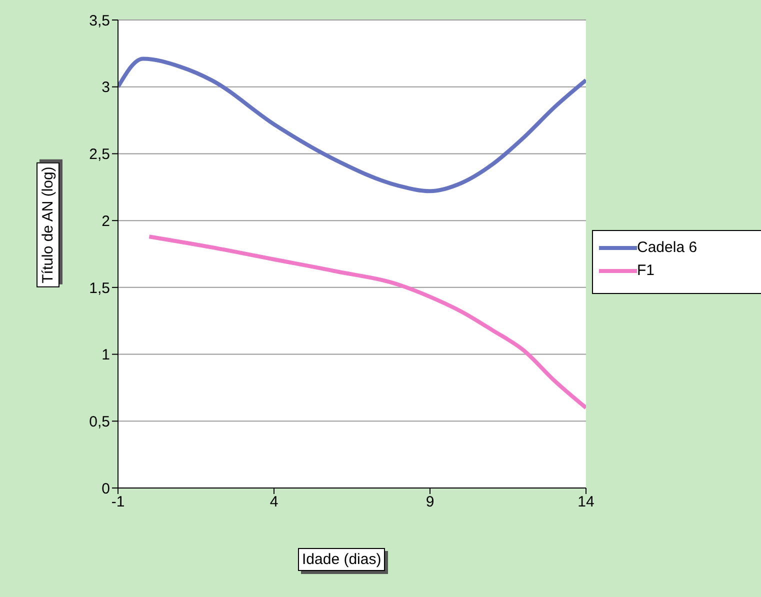 This screenshot has width=761, height=597. Describe the element at coordinates (274, 502) in the screenshot. I see `x-tick-label: 4` at that location.